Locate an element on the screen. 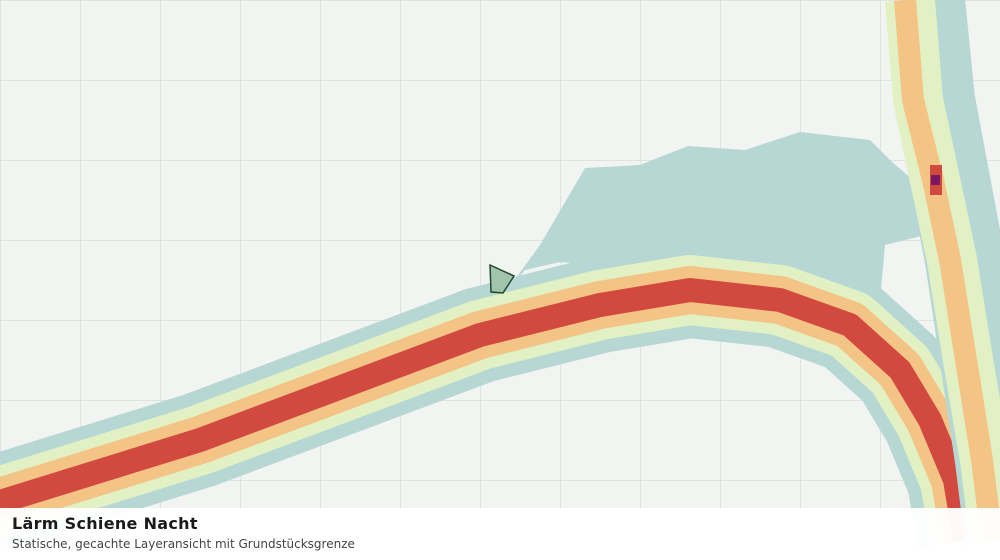 The image size is (1000, 560). hotspot-core is located at coordinates (935, 180).